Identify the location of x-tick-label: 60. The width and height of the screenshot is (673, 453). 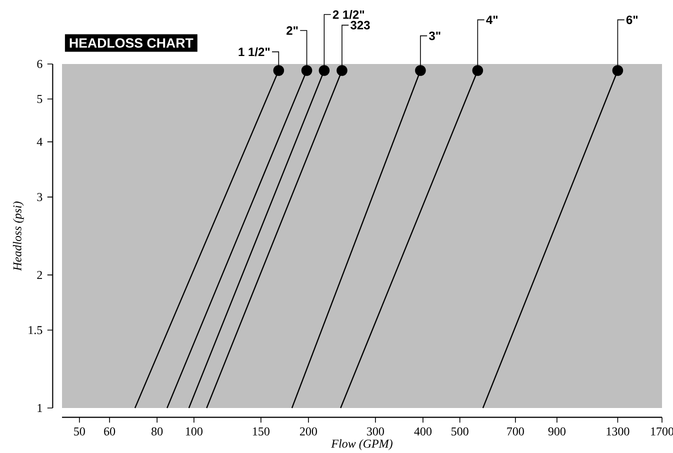
(110, 431).